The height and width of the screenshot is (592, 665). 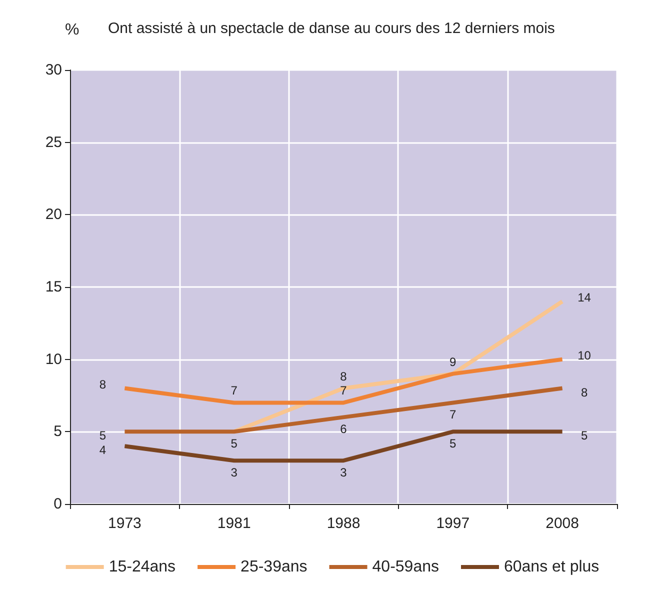 What do you see at coordinates (585, 355) in the screenshot?
I see `data-label: 10` at bounding box center [585, 355].